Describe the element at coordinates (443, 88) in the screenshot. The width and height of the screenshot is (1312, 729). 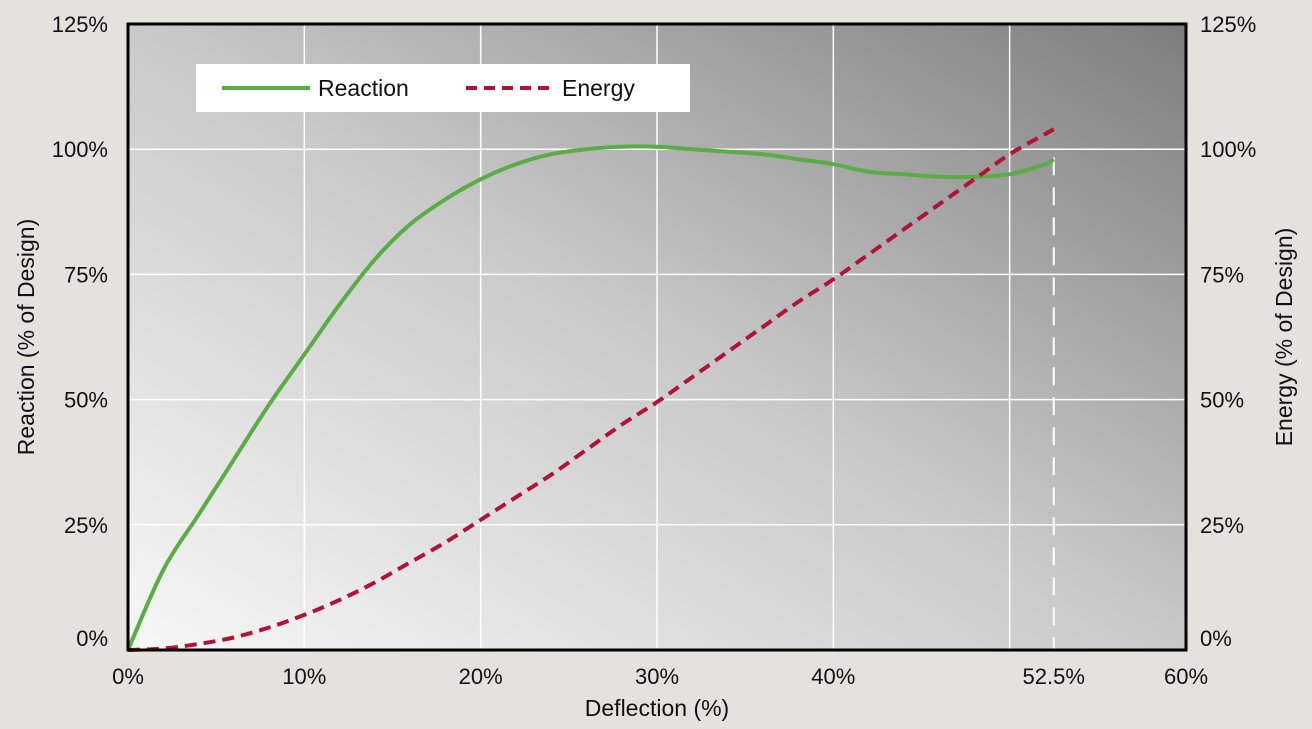
I see `legend: Reaction Energy` at that location.